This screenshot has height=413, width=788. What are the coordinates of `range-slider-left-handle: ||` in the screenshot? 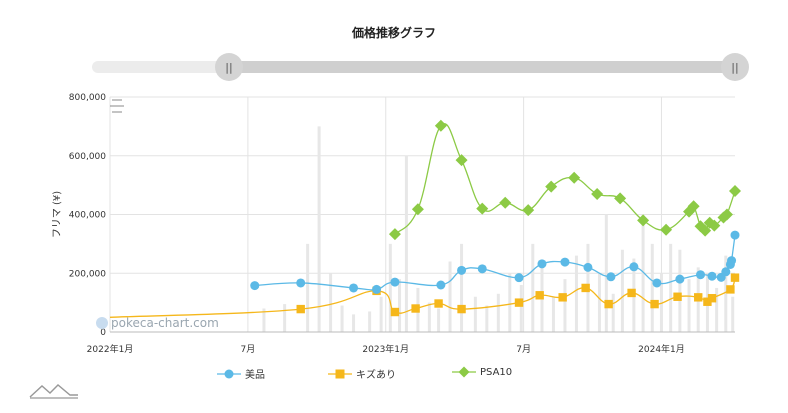 It's located at (229, 67).